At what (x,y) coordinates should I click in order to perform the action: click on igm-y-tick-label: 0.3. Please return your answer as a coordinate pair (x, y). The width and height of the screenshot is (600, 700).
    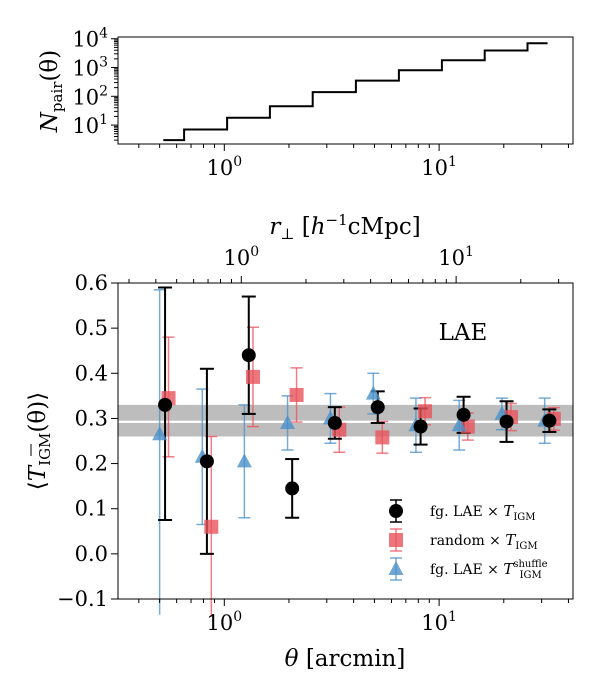
    Looking at the image, I should click on (91, 418).